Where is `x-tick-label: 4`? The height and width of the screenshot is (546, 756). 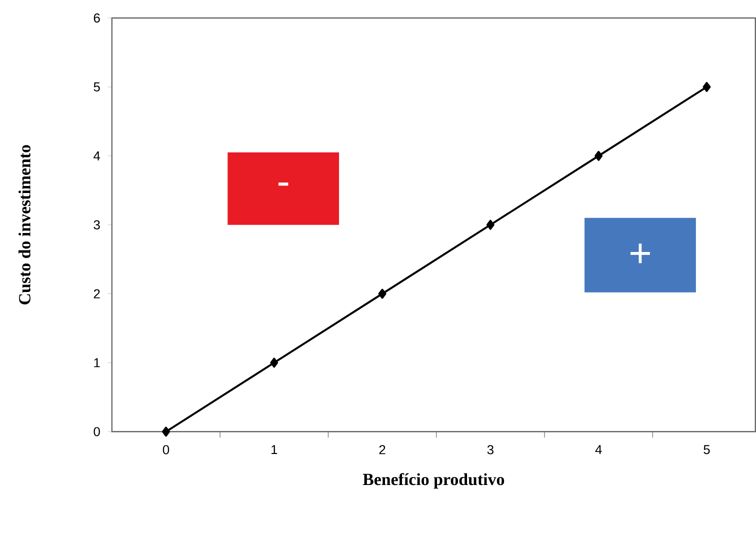 x-tick-label: 4 is located at coordinates (598, 449).